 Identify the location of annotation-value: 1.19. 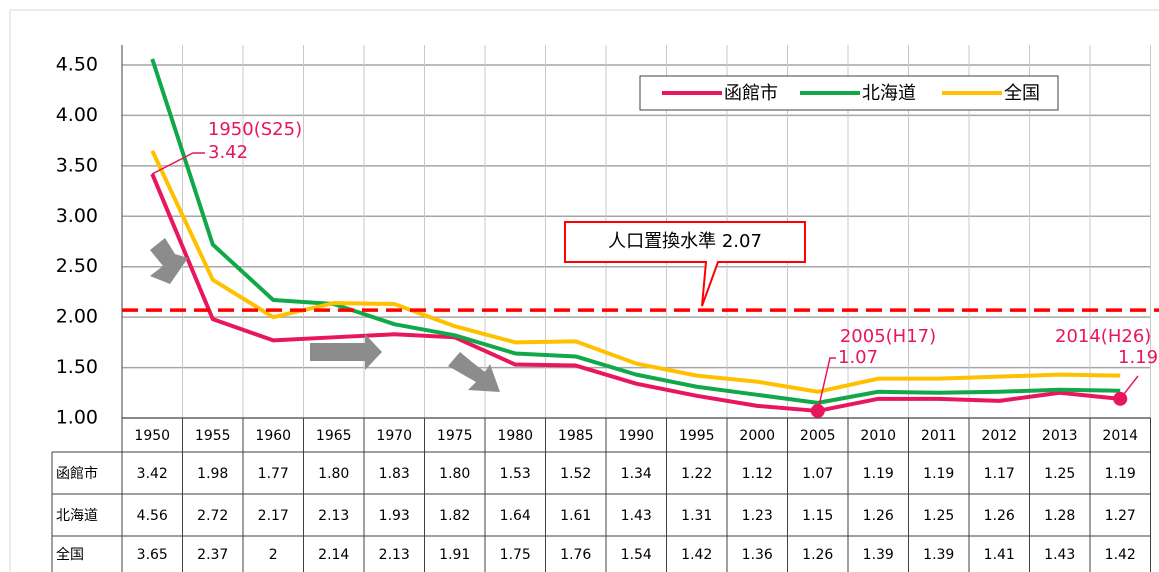
(1138, 357).